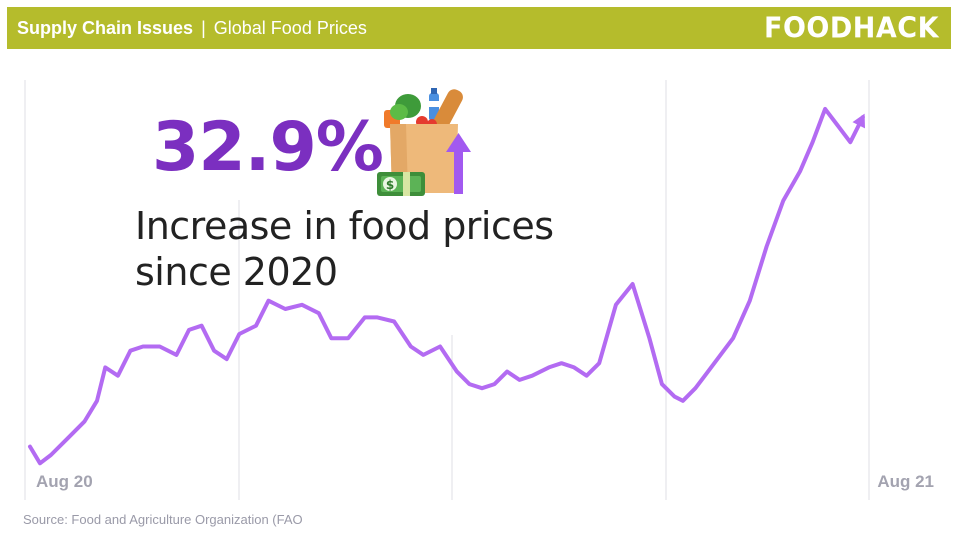 Image resolution: width=960 pixels, height=540 pixels. What do you see at coordinates (344, 226) in the screenshot?
I see `increase-description-line1: Increase in food prices` at bounding box center [344, 226].